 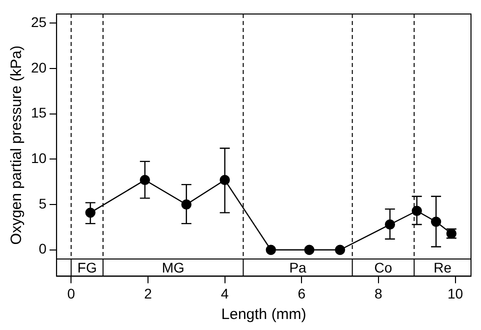 What do you see at coordinates (42, 248) in the screenshot?
I see `y-tick-label: 0` at bounding box center [42, 248].